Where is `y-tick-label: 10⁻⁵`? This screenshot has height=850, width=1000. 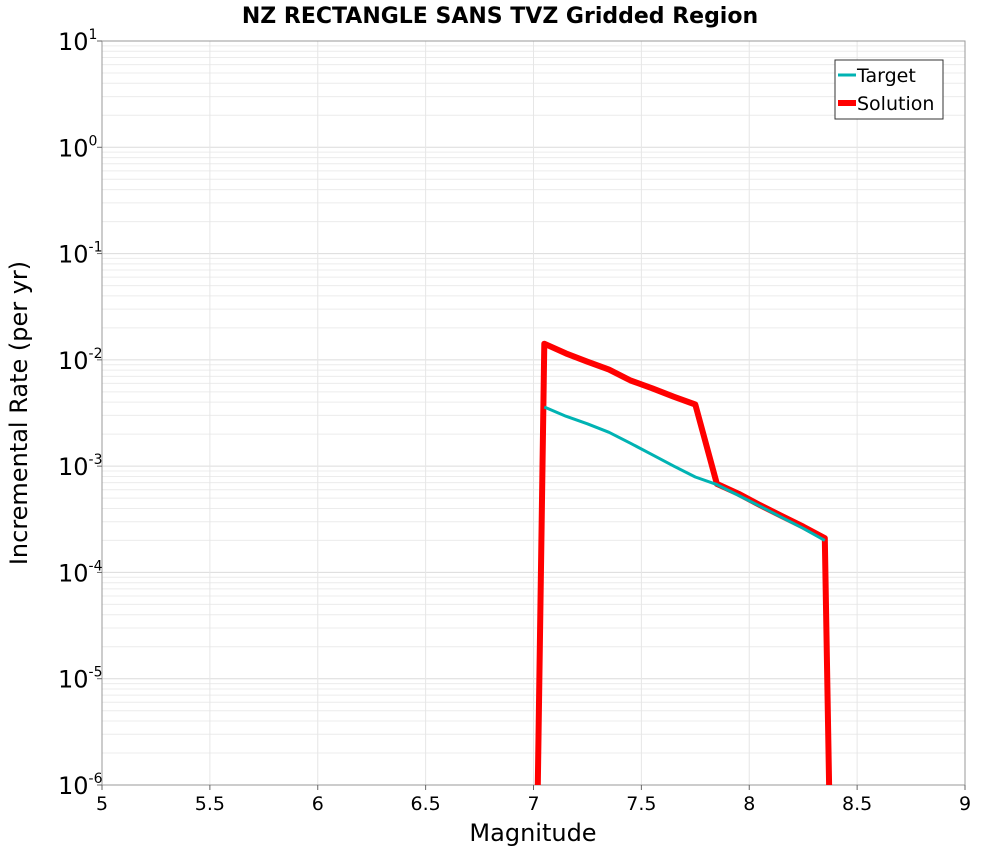 y-tick-label: 10⁻⁵ is located at coordinates (80, 679).